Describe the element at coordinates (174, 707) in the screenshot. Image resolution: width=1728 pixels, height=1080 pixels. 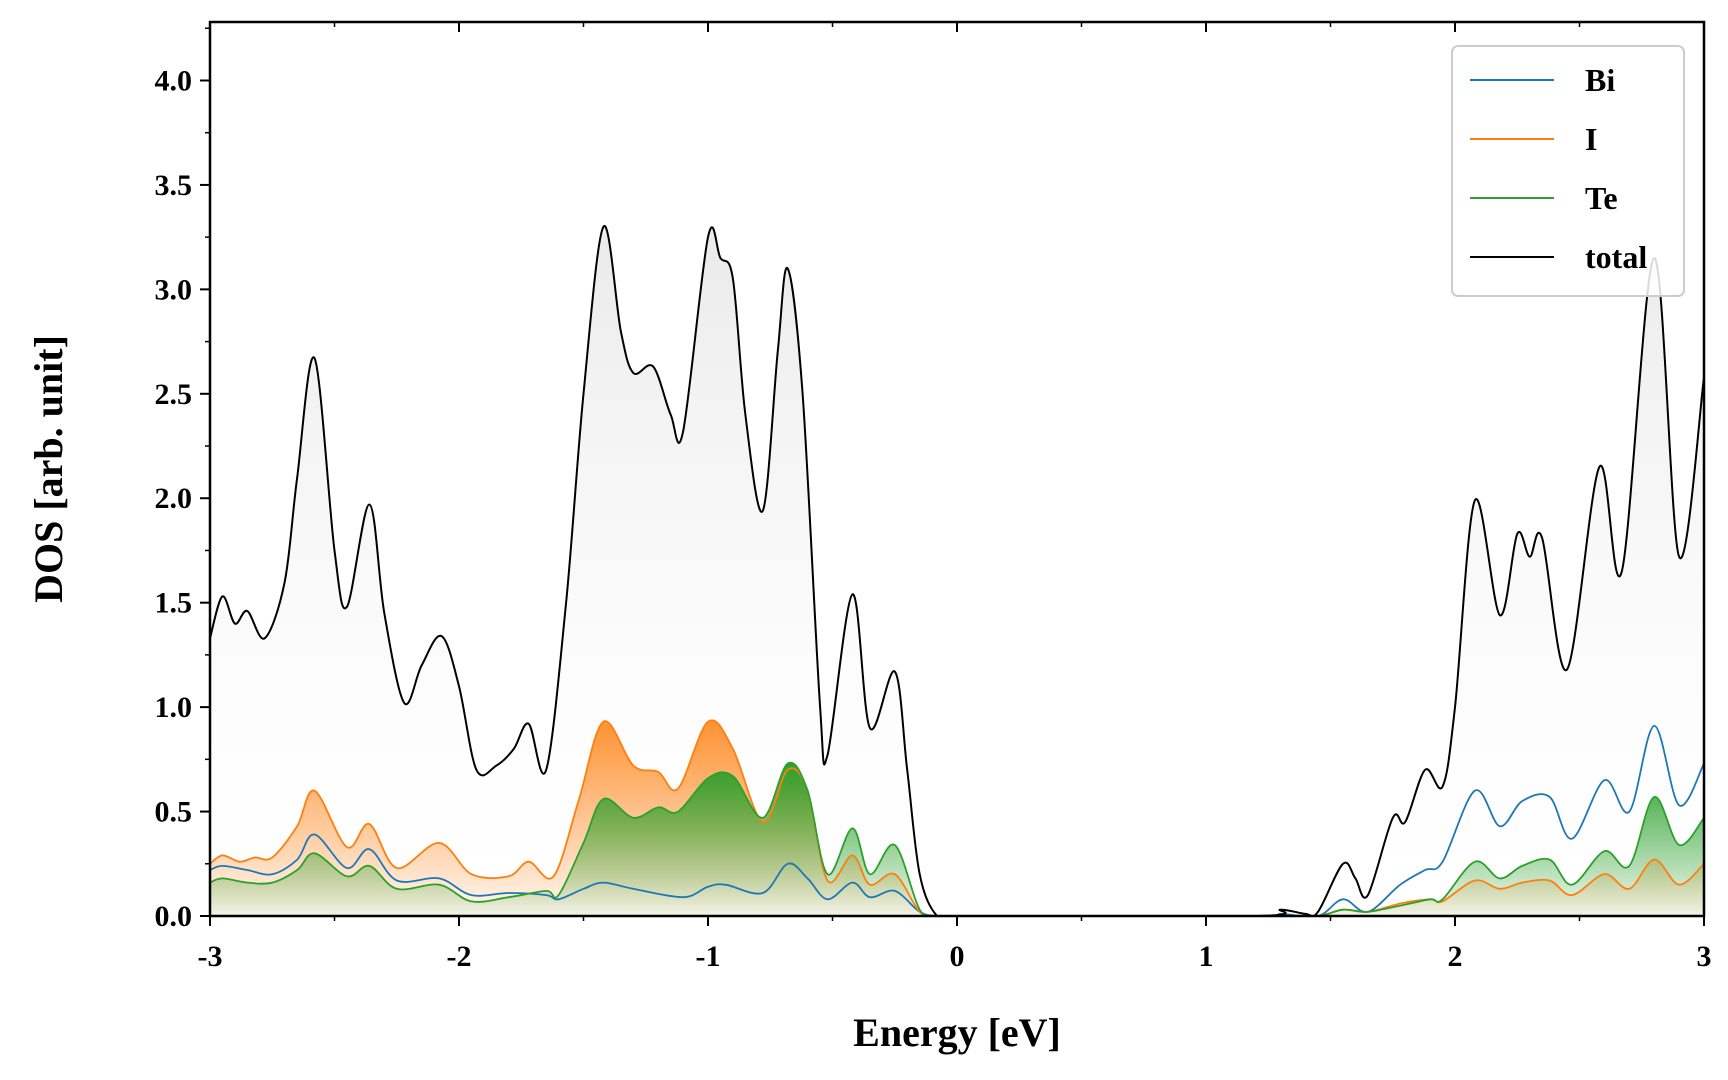
I see `y-tick-label: 1.0` at that location.